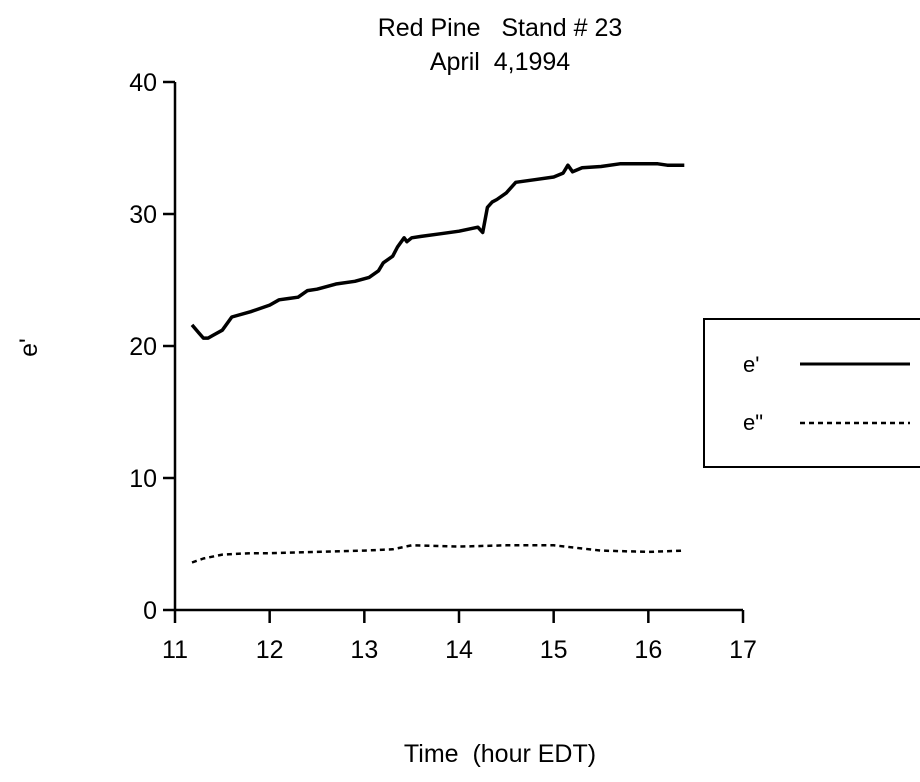 This screenshot has height=782, width=920. Describe the element at coordinates (28, 347) in the screenshot. I see `y-axis-label: e'` at that location.